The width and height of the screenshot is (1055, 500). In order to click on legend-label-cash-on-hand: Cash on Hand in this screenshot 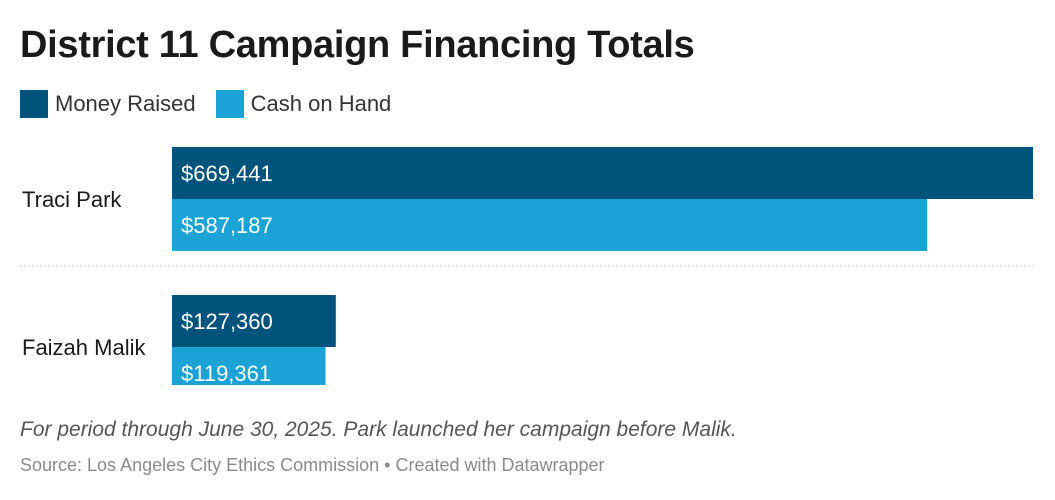, I will do `click(321, 103)`.